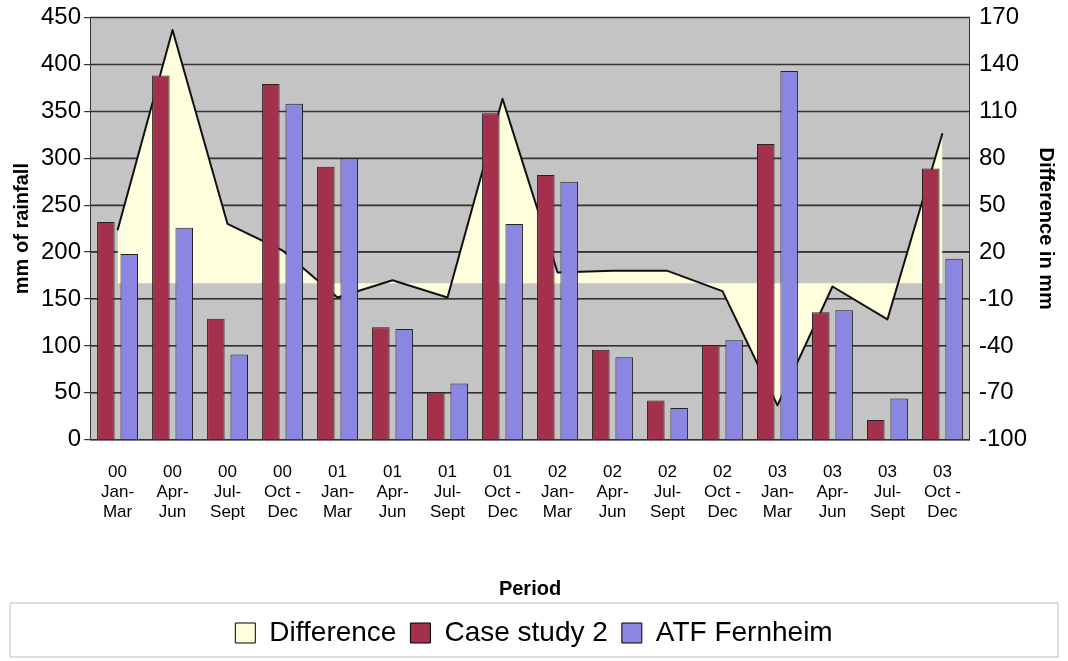  Describe the element at coordinates (61, 16) in the screenshot. I see `y-tick-label: 450` at that location.